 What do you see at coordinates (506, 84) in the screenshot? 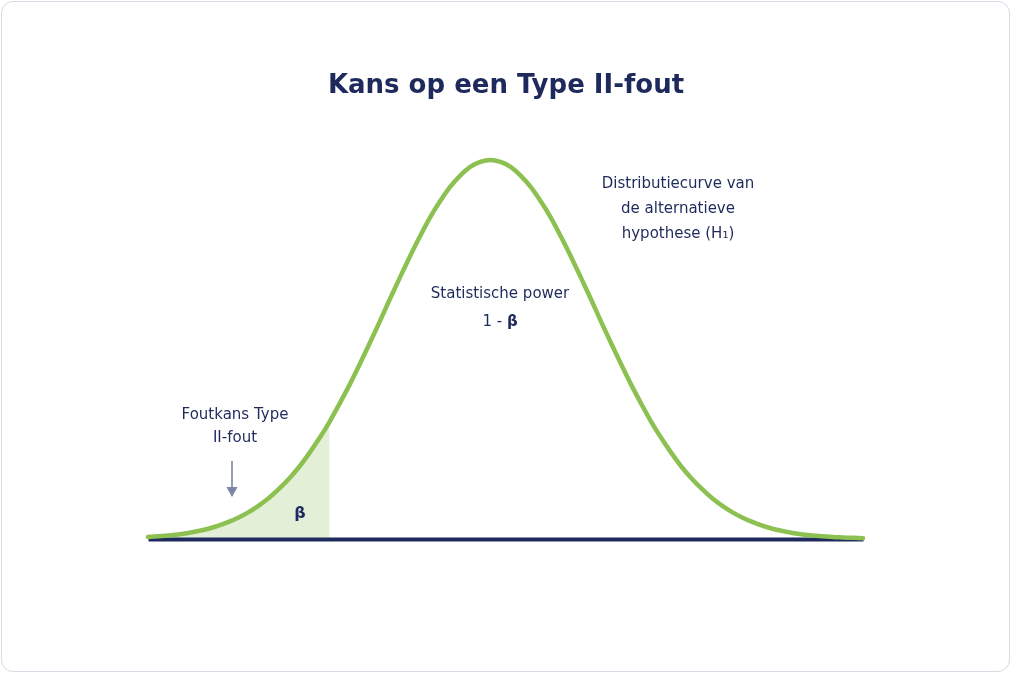
I see `chart-title: Kans op een Type II-fout` at bounding box center [506, 84].